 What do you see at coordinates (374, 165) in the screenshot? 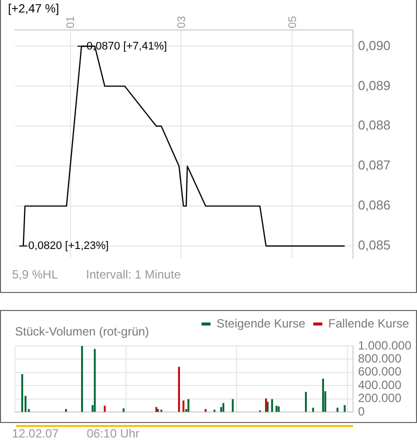
I see `y-tick-label: 0,087` at bounding box center [374, 165].